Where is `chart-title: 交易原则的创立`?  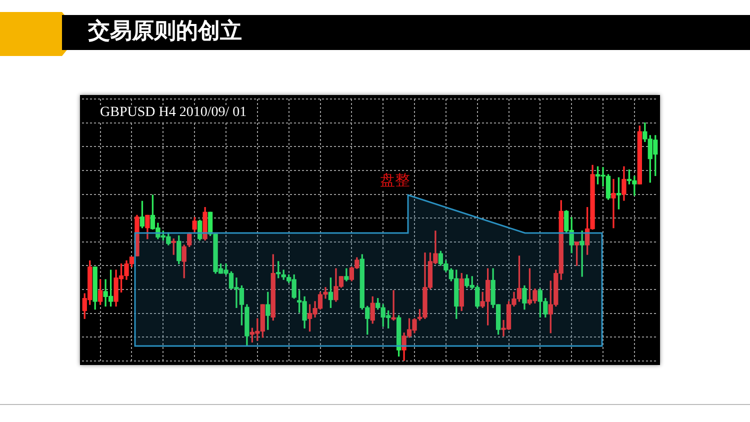 chart-title: 交易原则的创立 is located at coordinates (165, 32).